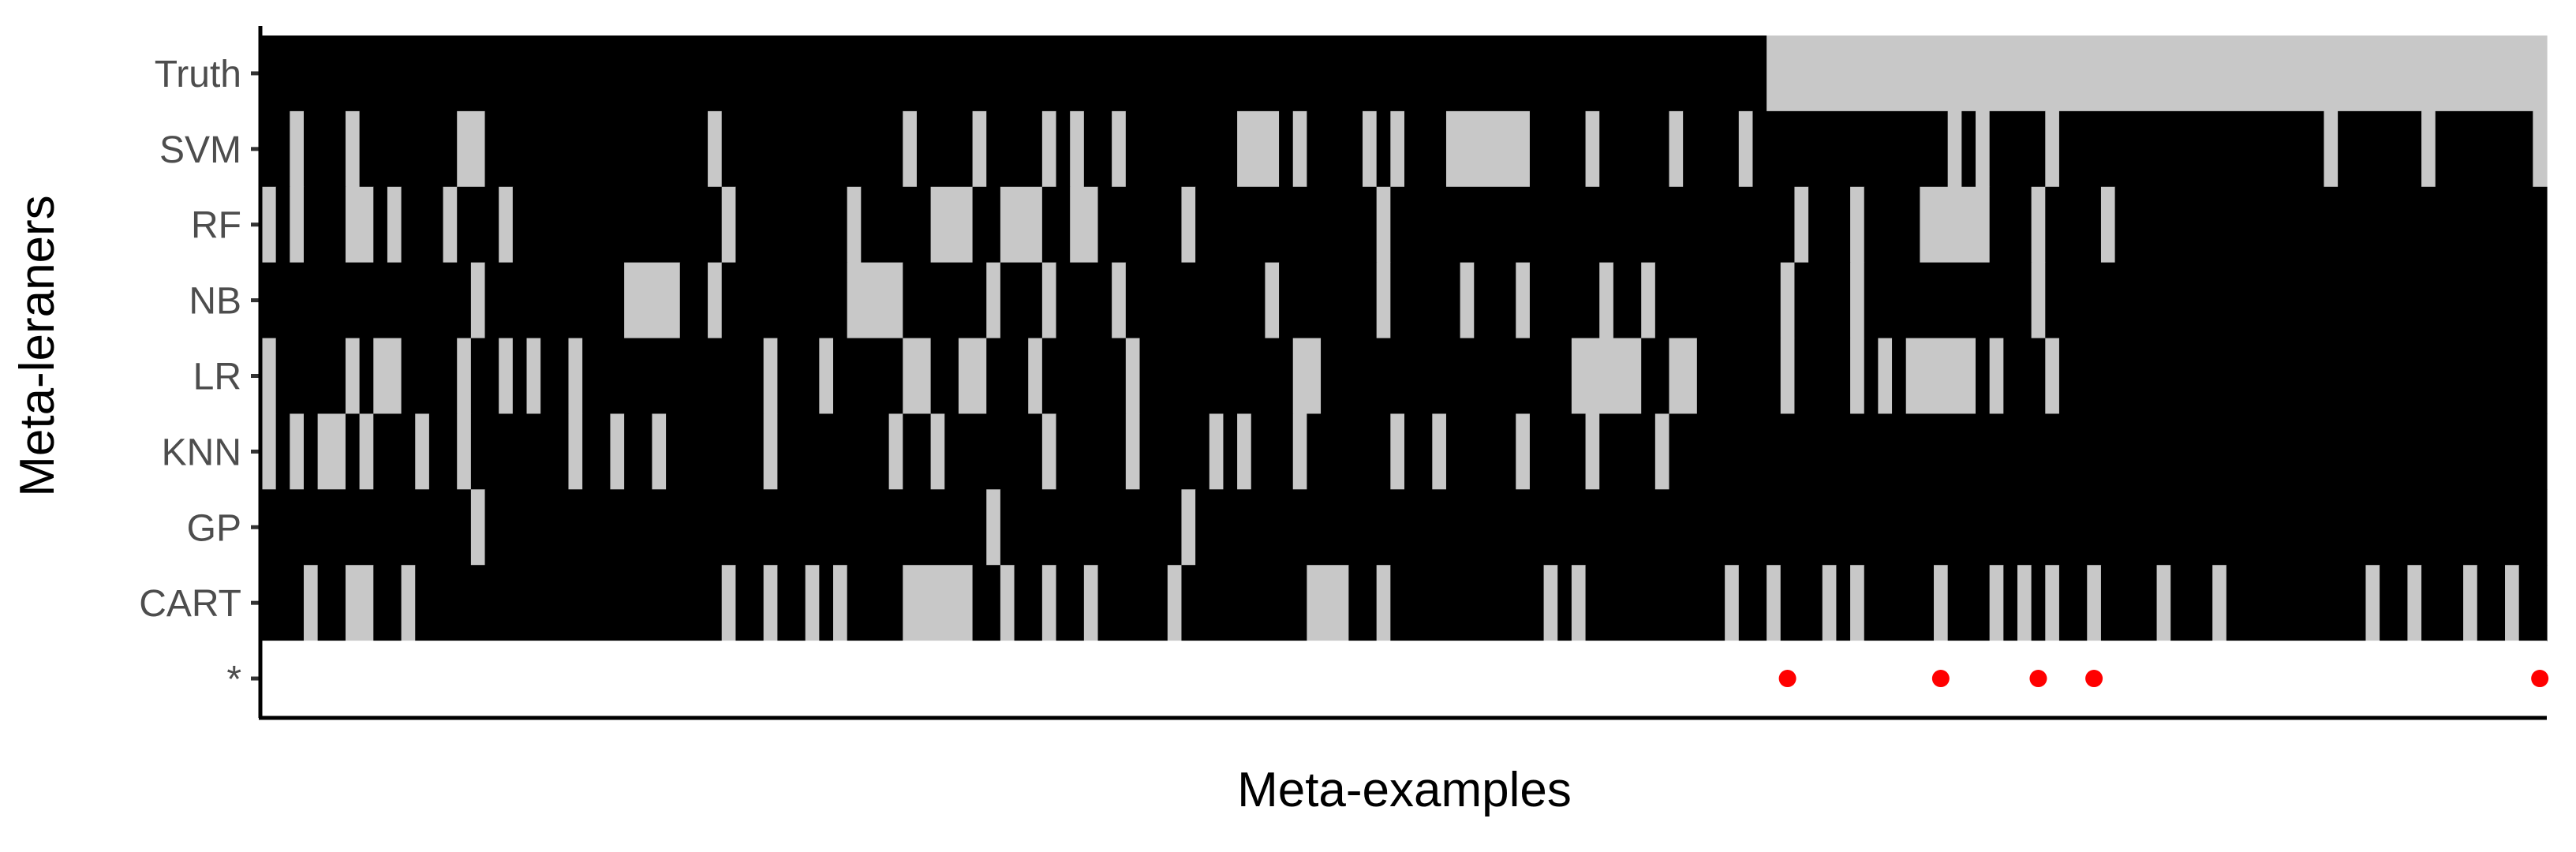  Describe the element at coordinates (200, 150) in the screenshot. I see `y-tick-label: SVM` at that location.